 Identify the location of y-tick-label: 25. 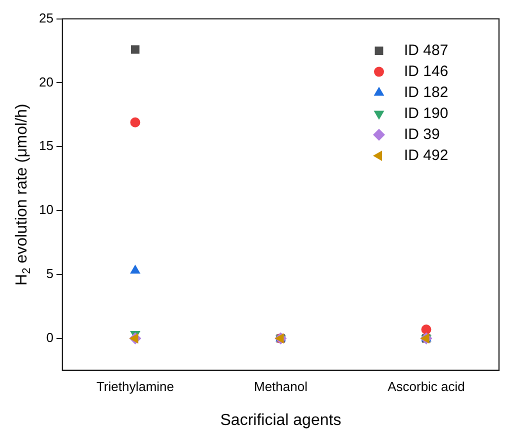
(46, 18).